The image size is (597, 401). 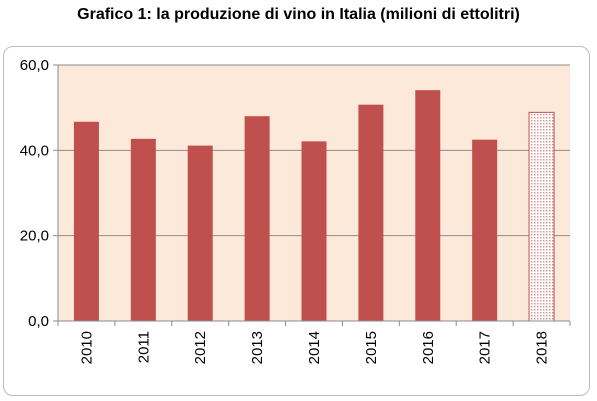 I want to click on bar-2010, so click(x=86, y=221).